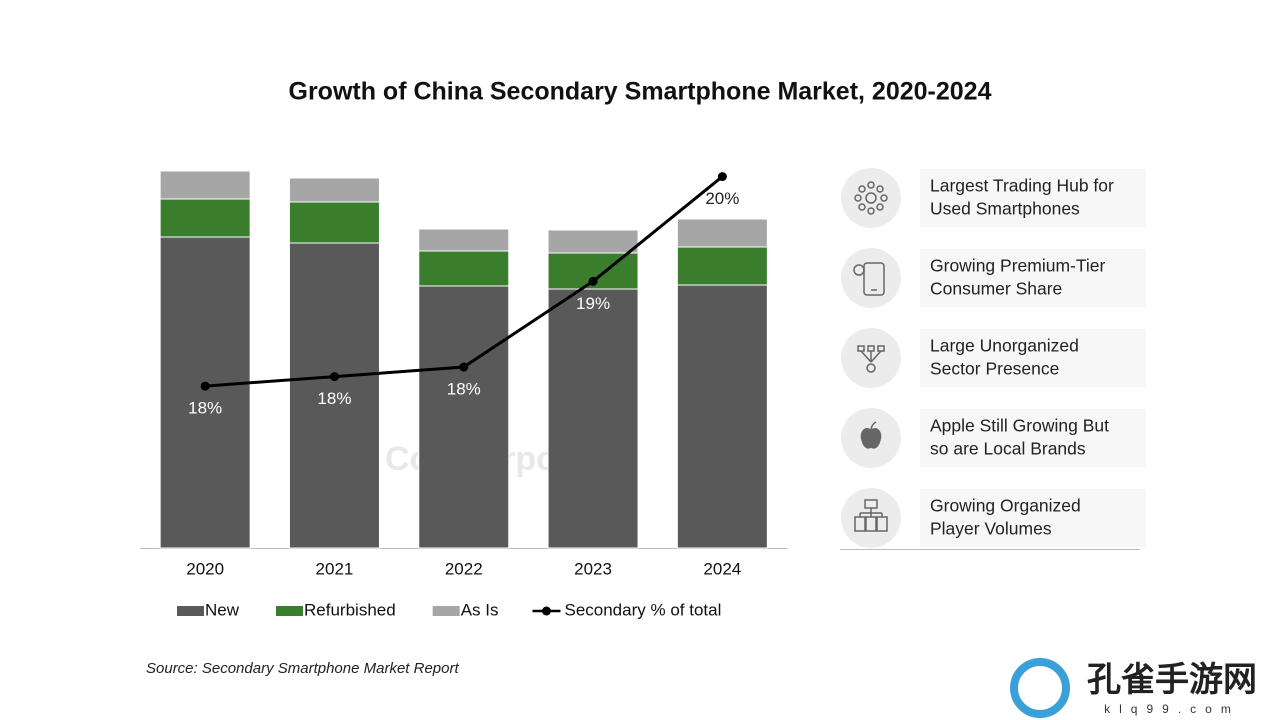 This screenshot has height=720, width=1280. Describe the element at coordinates (335, 568) in the screenshot. I see `x-tick-label: 2021` at that location.